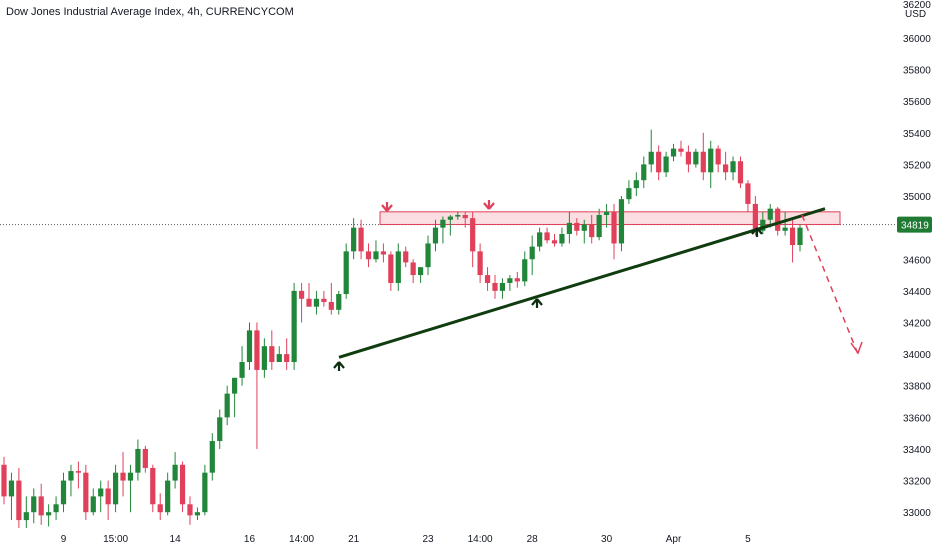  Describe the element at coordinates (917, 418) in the screenshot. I see `price-tick-label: 33600` at that location.